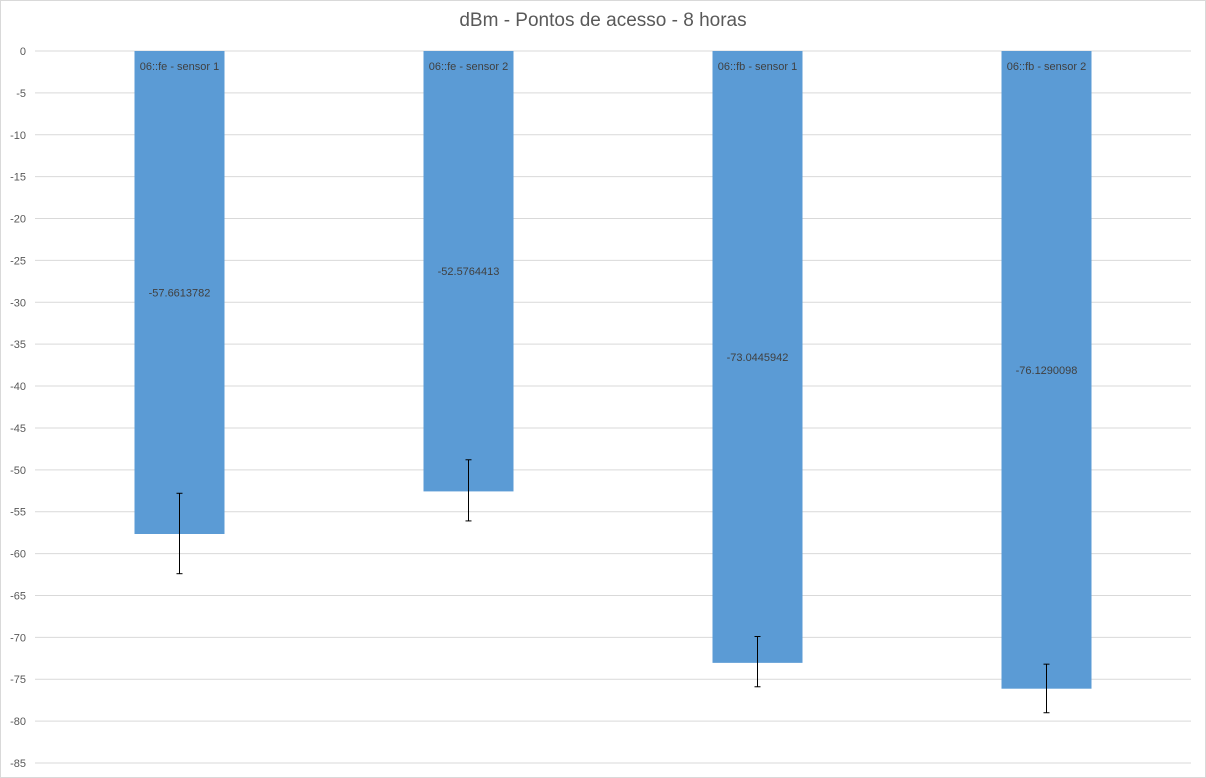 Image resolution: width=1206 pixels, height=778 pixels. What do you see at coordinates (469, 67) in the screenshot?
I see `category-label: 06::fe - sensor 2` at bounding box center [469, 67].